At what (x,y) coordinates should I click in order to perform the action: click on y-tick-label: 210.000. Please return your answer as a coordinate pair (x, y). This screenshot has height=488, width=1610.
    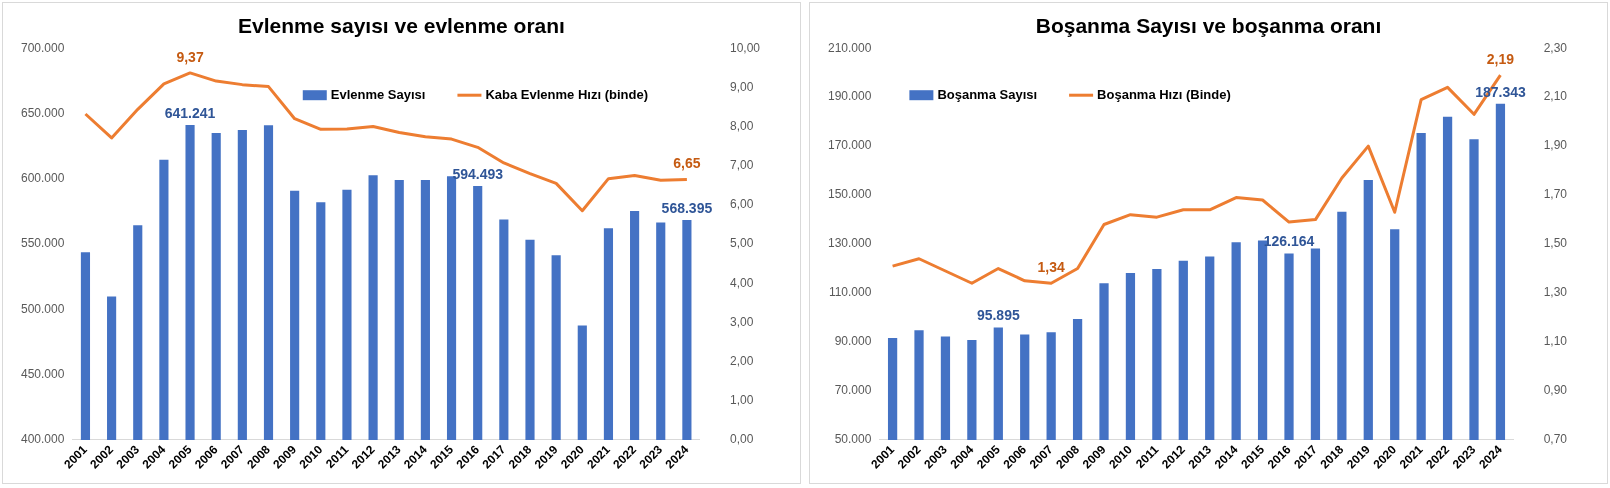
    Looking at the image, I should click on (849, 47).